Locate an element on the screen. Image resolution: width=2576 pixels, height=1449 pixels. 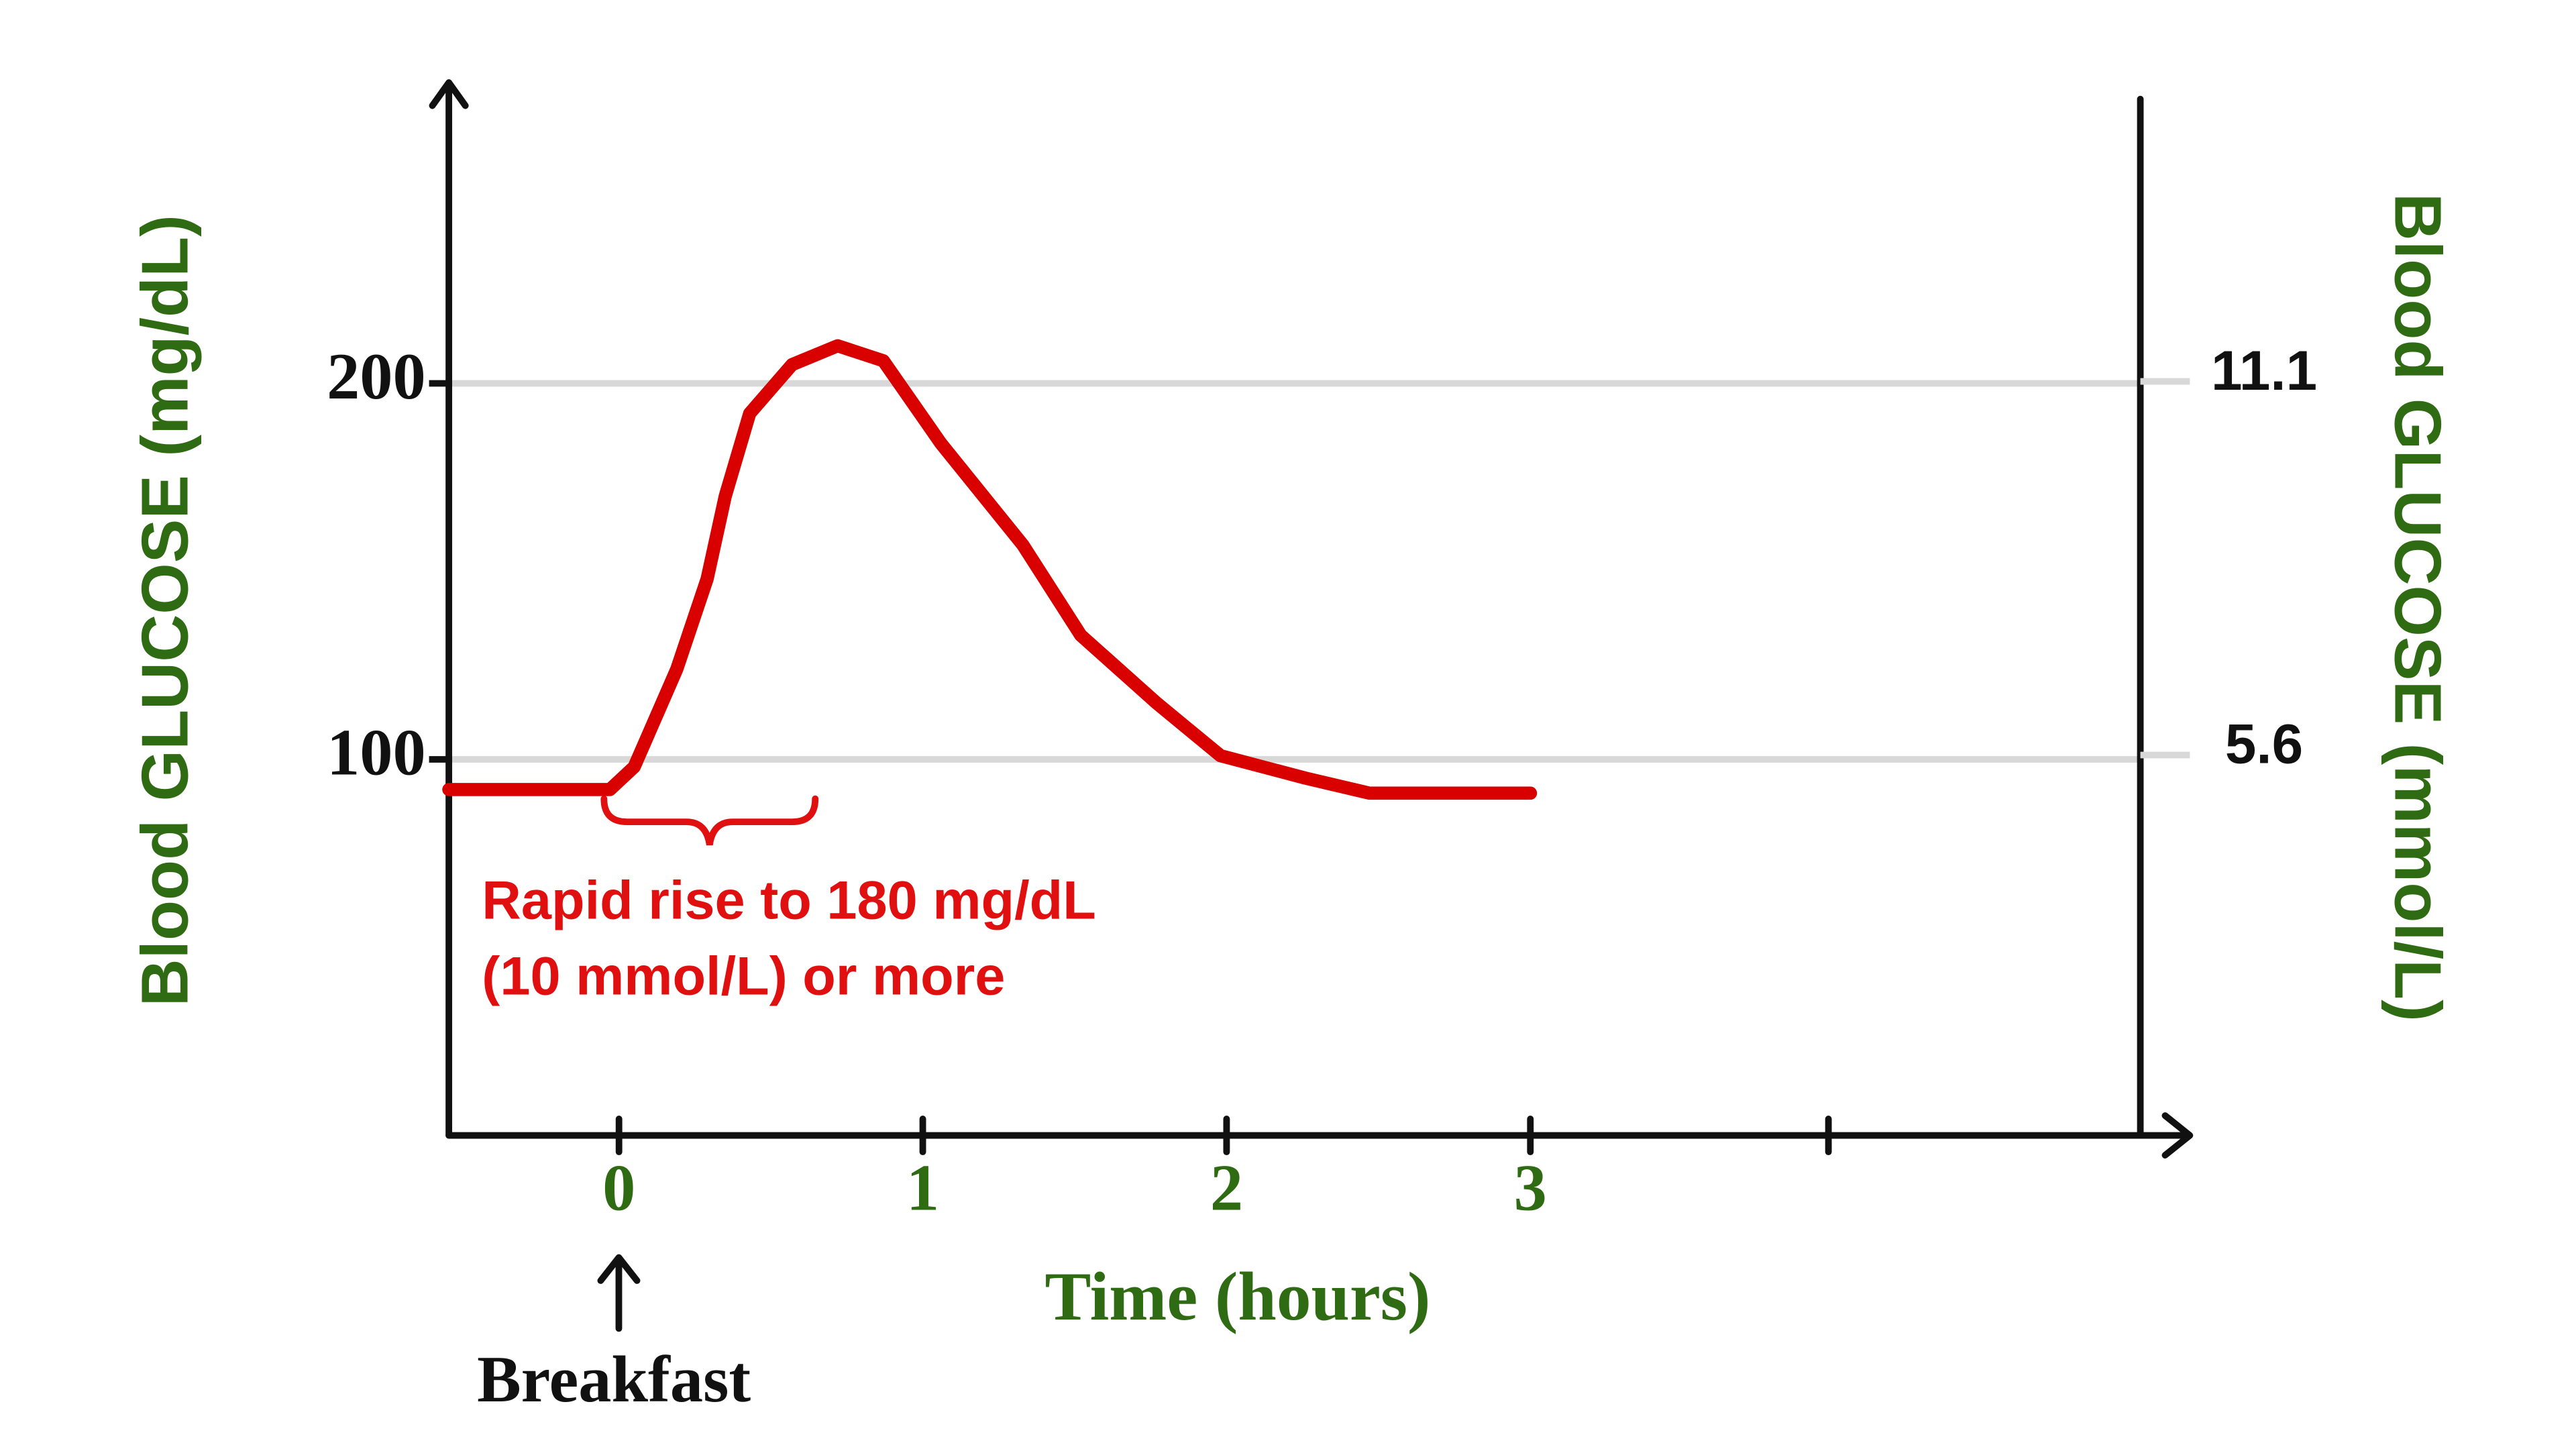
y-axis is located at coordinates (449, 609).